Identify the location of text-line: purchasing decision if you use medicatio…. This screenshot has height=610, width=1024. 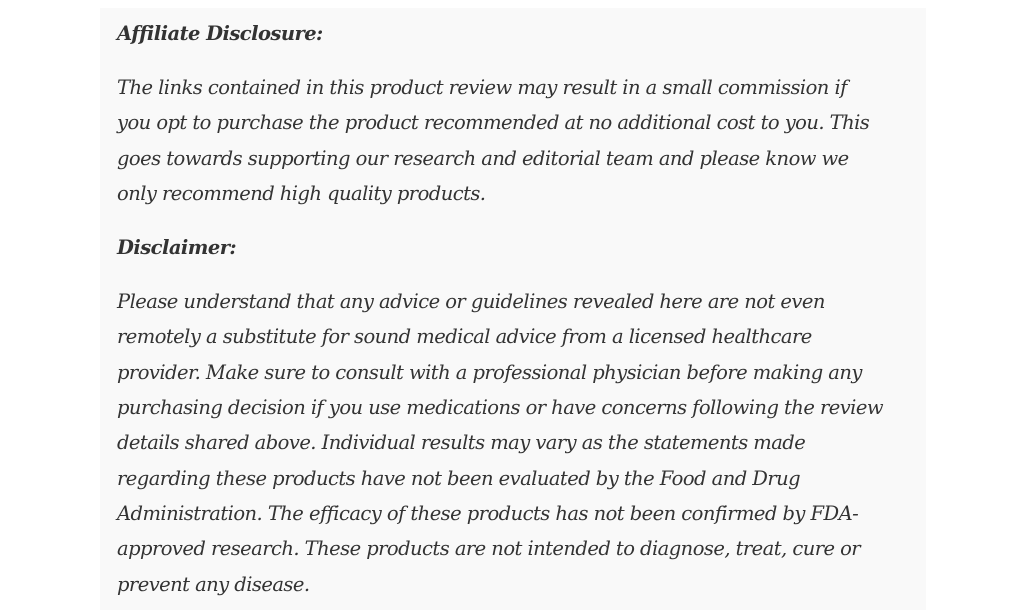
(500, 408).